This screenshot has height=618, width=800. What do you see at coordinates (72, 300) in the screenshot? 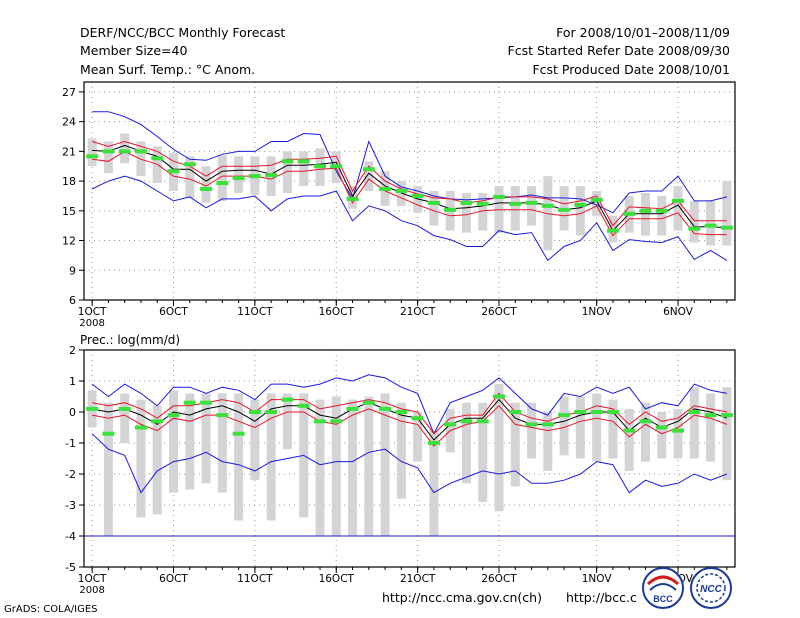
I see `y-tick-label: 6` at bounding box center [72, 300].